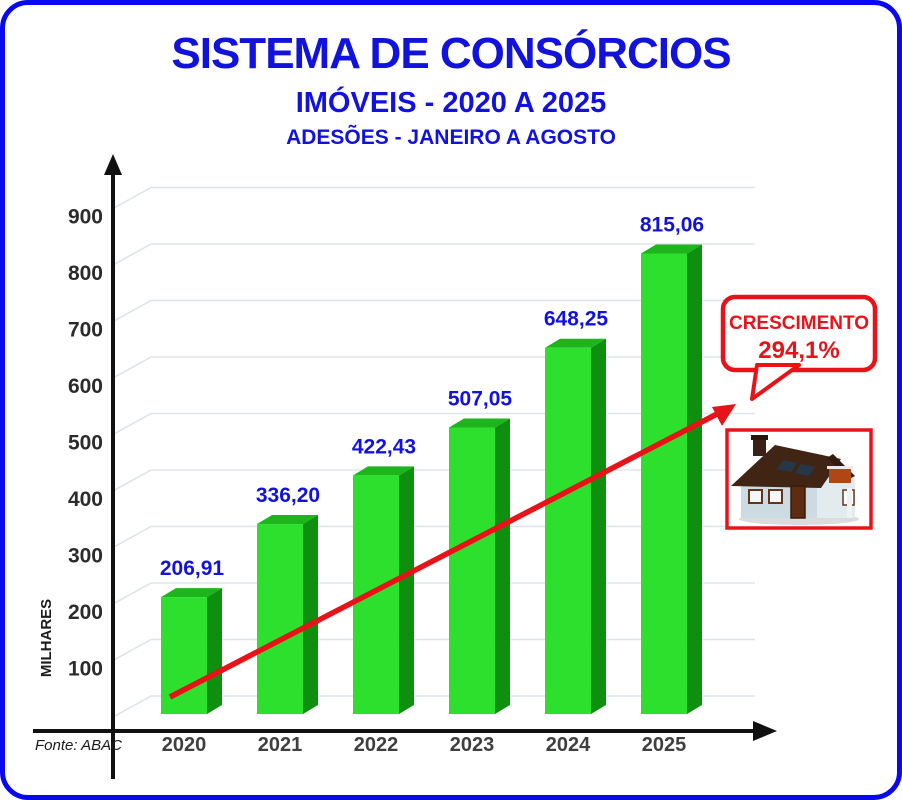 The height and width of the screenshot is (800, 902). What do you see at coordinates (192, 568) in the screenshot?
I see `value-label-2020: 206,91` at bounding box center [192, 568].